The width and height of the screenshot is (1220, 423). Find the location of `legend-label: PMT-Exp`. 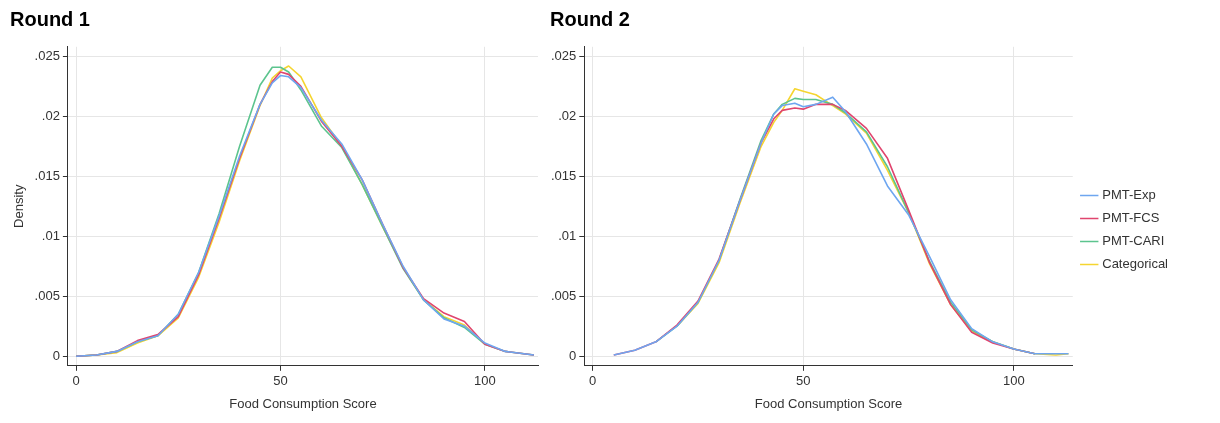

legend-label: PMT-Exp is located at coordinates (1129, 195).